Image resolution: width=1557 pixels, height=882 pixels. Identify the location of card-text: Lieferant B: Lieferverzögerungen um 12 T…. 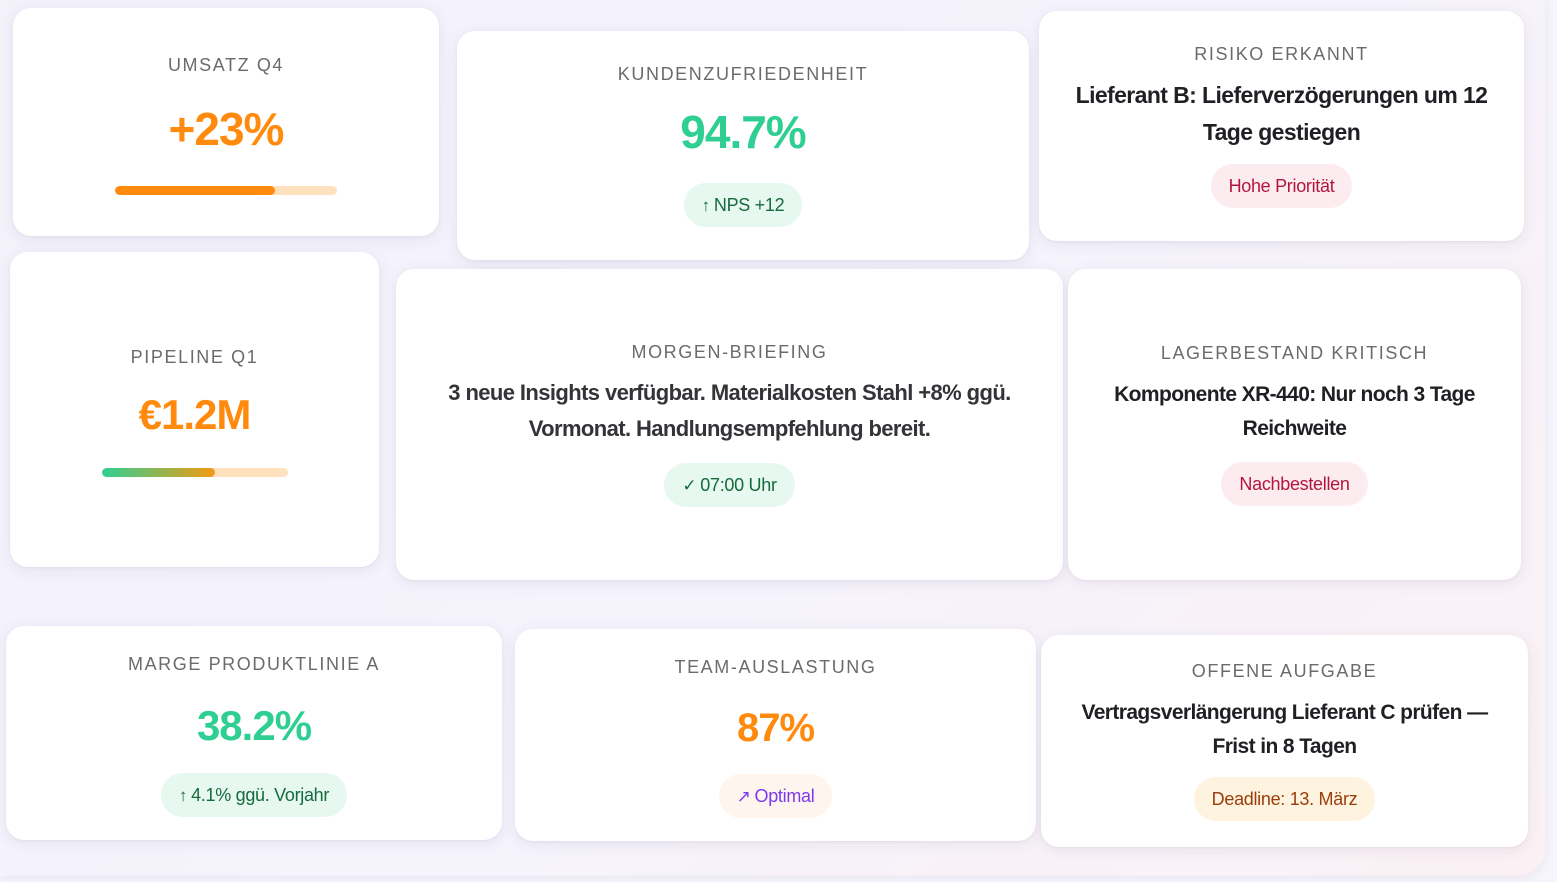
(1281, 113).